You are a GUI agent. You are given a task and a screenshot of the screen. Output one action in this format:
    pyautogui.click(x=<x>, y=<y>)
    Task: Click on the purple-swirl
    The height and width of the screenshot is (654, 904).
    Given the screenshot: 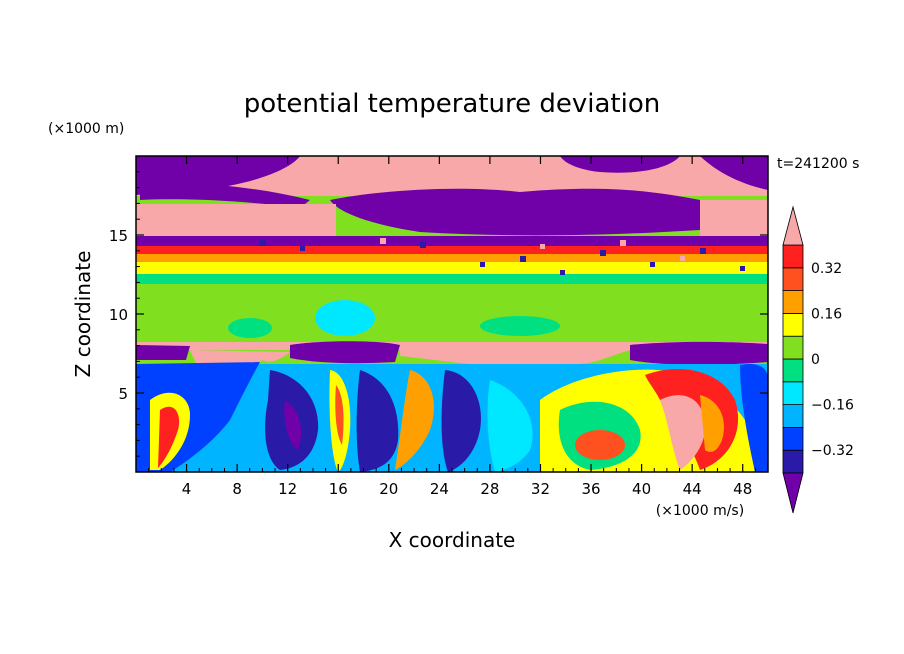 What is the action you would take?
    pyautogui.click(x=293, y=425)
    